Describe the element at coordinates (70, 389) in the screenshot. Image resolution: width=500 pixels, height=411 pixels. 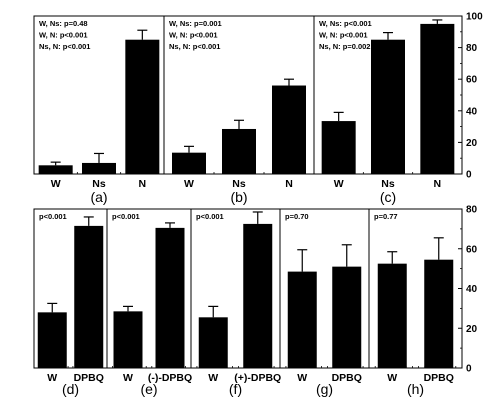
I see `panel-label: (d)` at that location.